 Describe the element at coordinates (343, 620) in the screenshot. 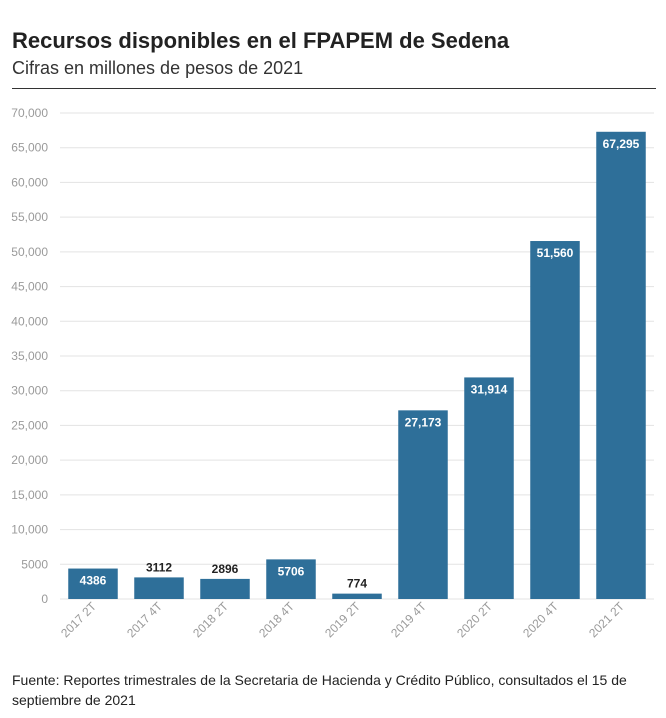

I see `x-tick-label: 2019 2T` at that location.